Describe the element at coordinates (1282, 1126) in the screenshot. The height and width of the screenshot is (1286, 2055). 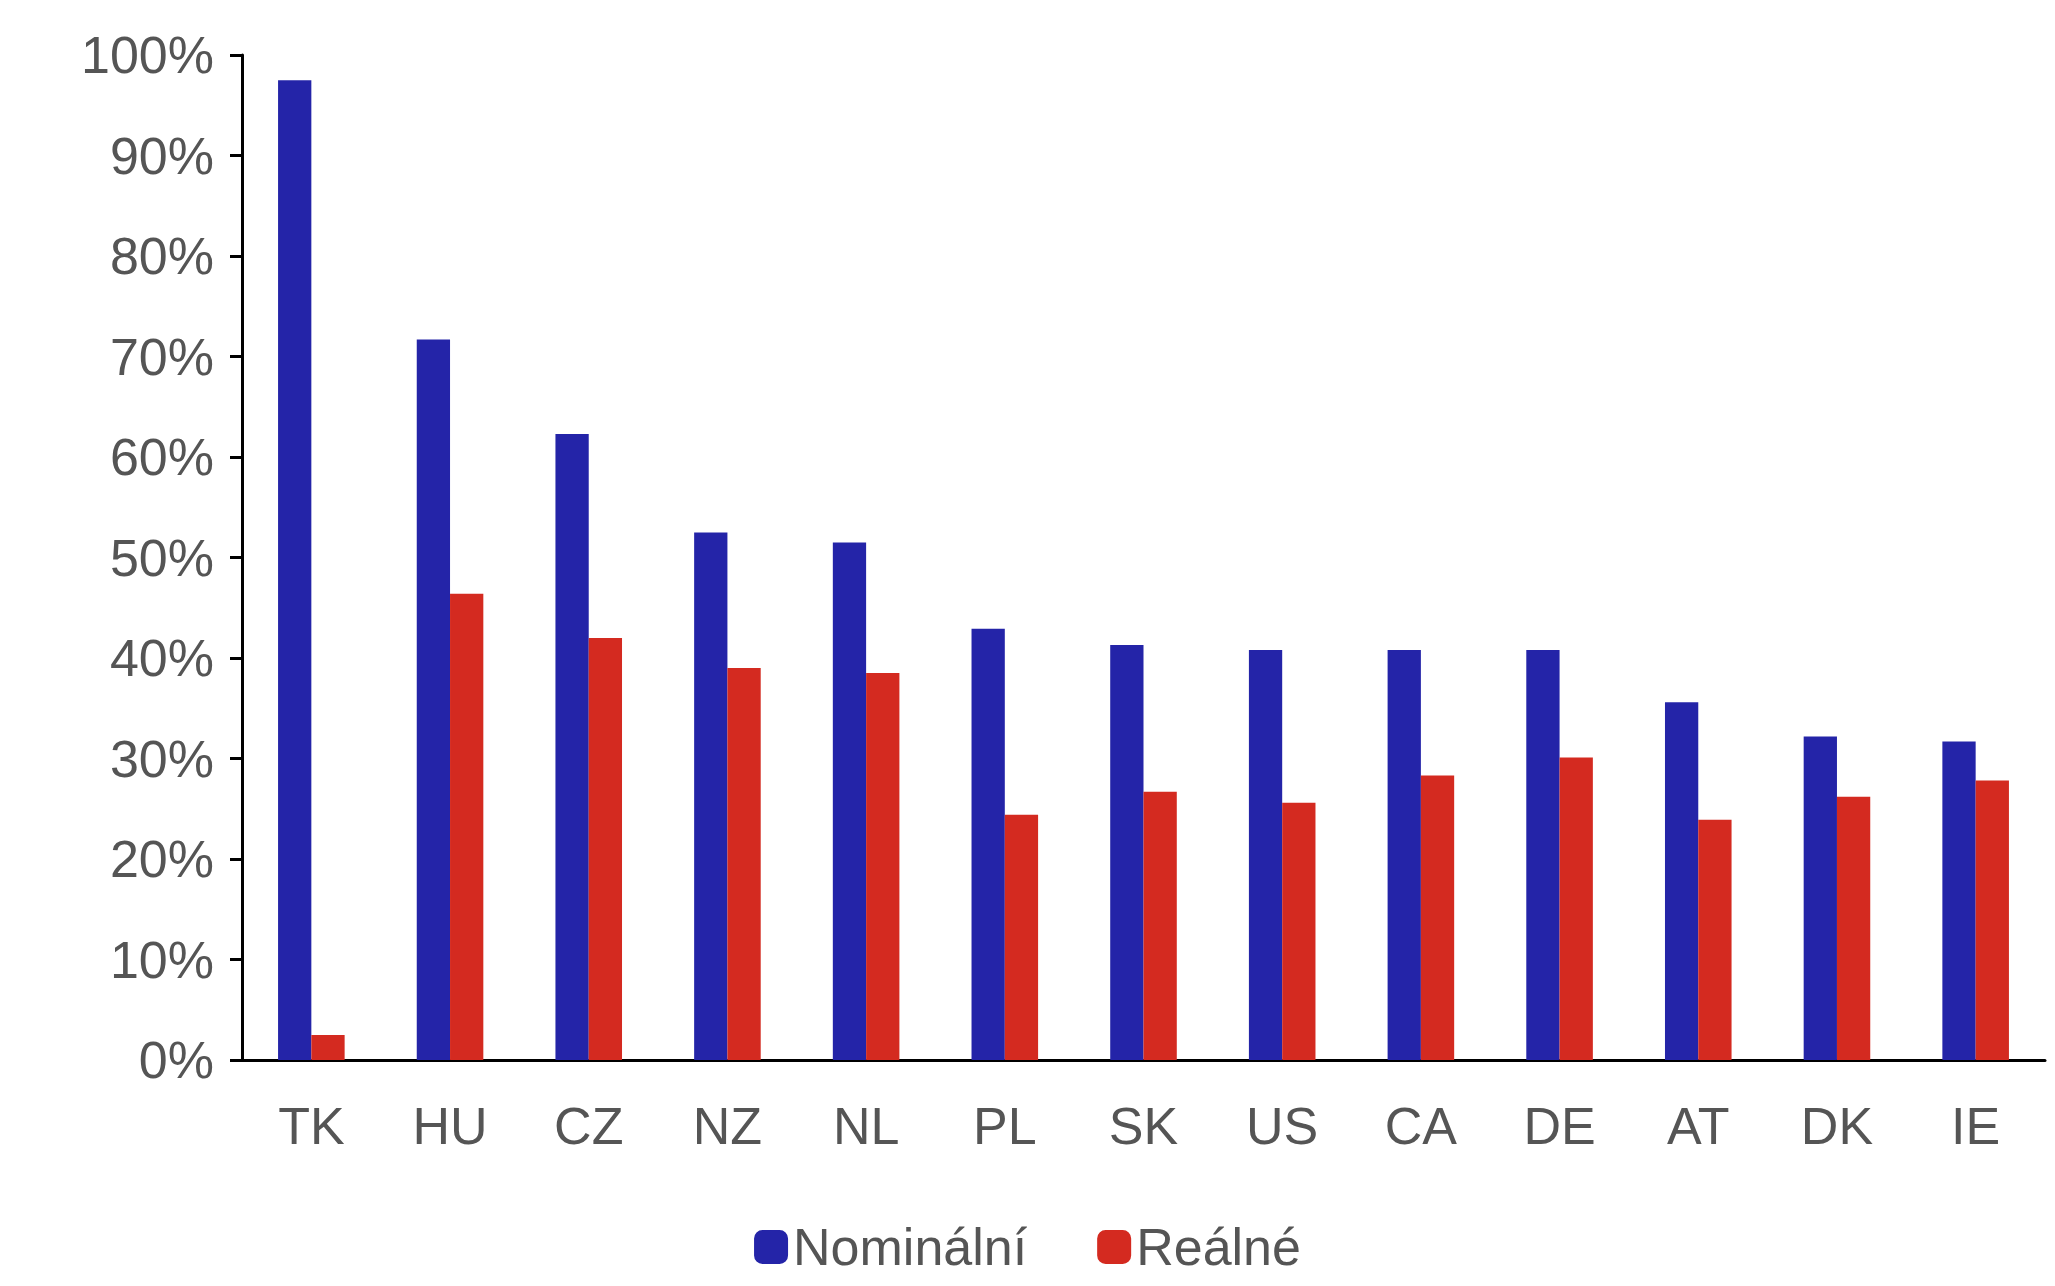
I see `x-tick-label: US` at that location.